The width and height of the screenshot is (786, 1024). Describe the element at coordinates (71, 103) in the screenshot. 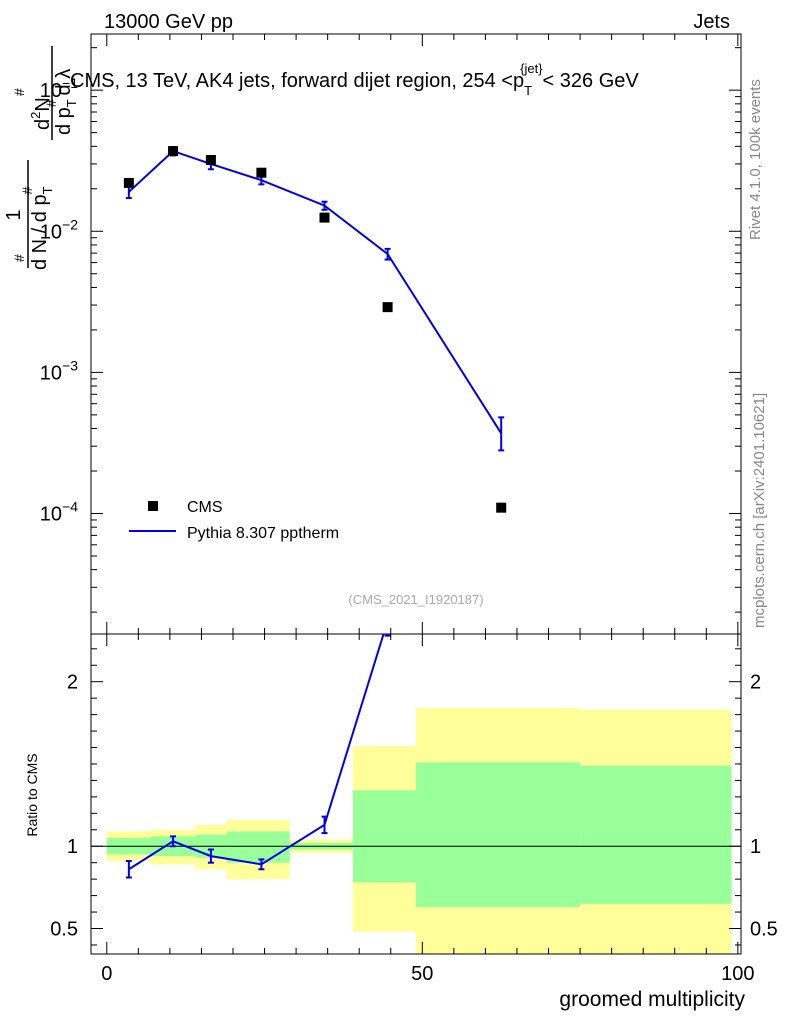

I see `ylabel-T: T` at that location.